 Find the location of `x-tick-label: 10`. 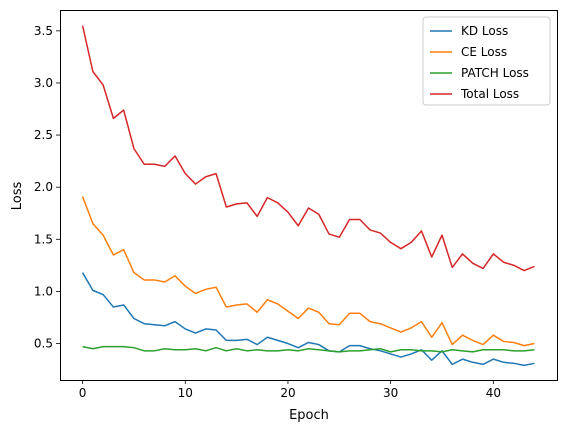

x-tick-label: 10 is located at coordinates (185, 393).